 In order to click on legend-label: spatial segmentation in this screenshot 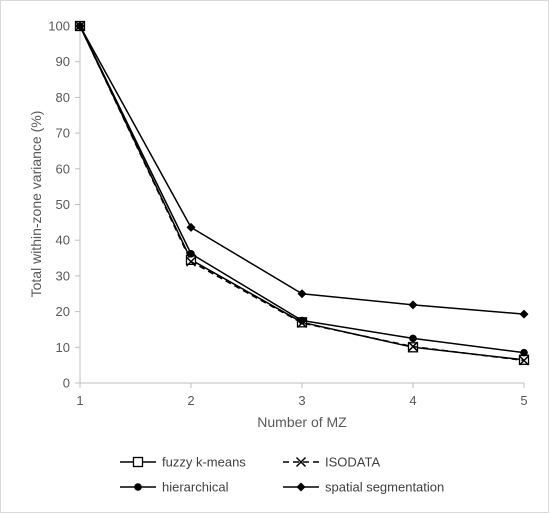, I will do `click(384, 487)`.